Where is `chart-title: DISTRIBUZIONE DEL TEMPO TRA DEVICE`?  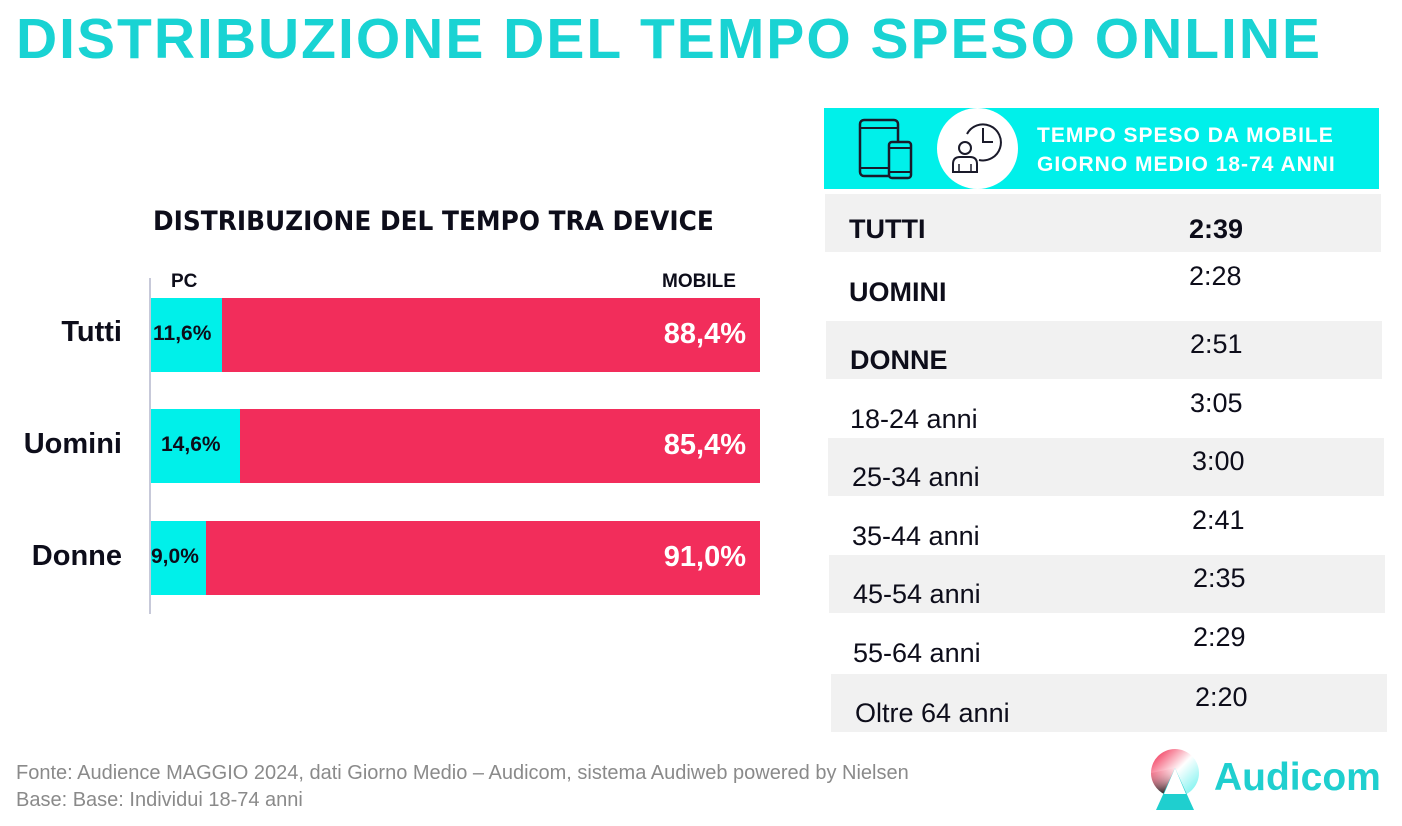 chart-title: DISTRIBUZIONE DEL TEMPO TRA DEVICE is located at coordinates (433, 221).